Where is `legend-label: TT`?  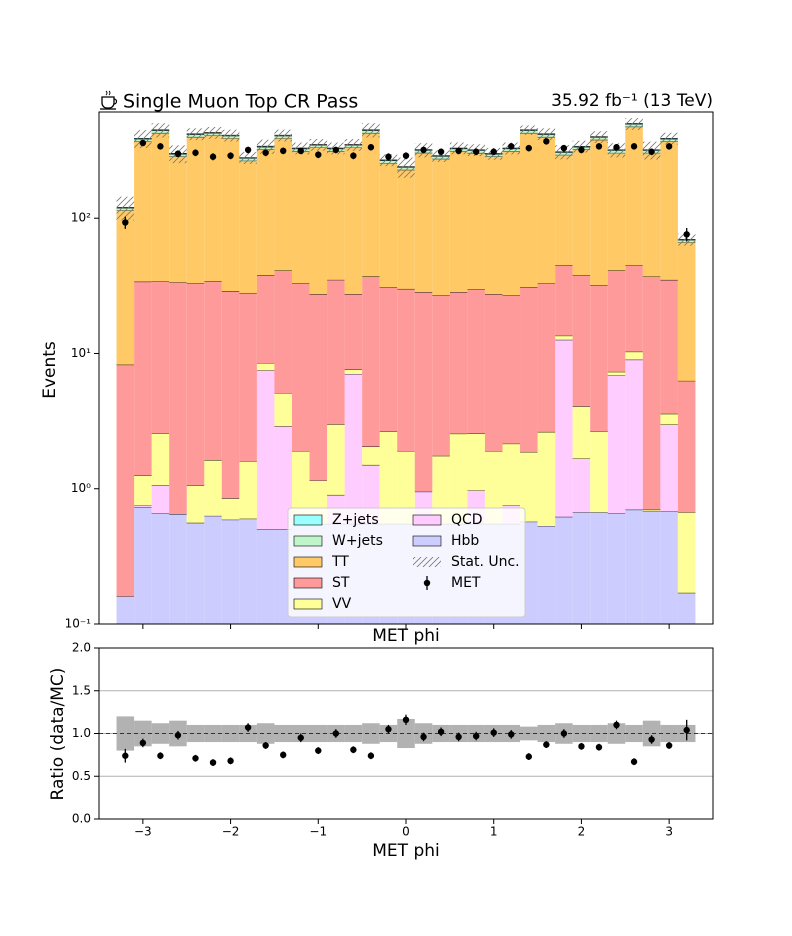 legend-label: TT is located at coordinates (340, 562).